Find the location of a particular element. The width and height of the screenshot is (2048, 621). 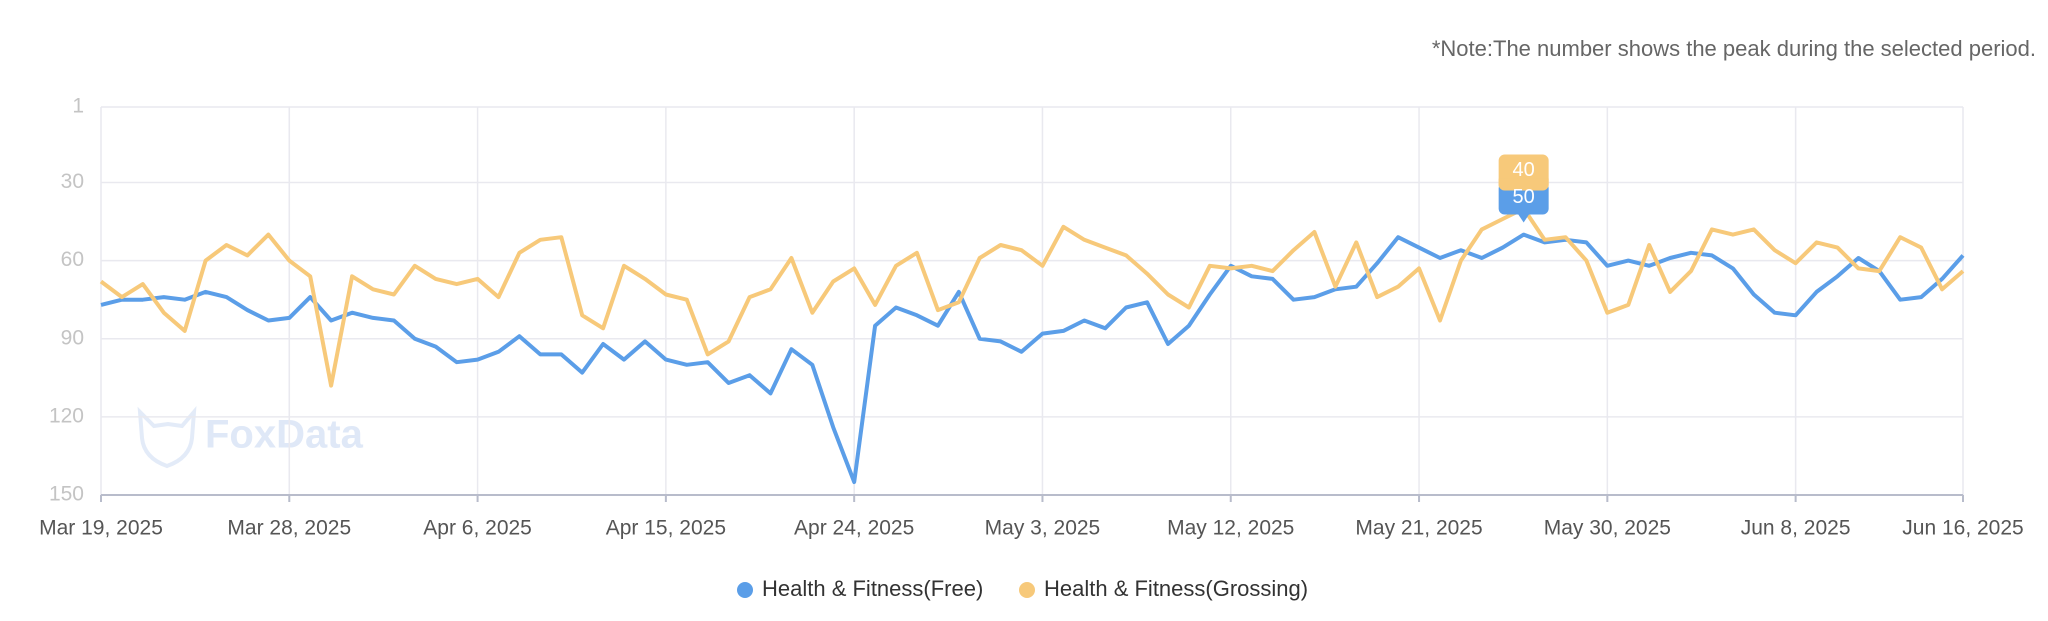

y-tick-label: 60 is located at coordinates (72, 259).